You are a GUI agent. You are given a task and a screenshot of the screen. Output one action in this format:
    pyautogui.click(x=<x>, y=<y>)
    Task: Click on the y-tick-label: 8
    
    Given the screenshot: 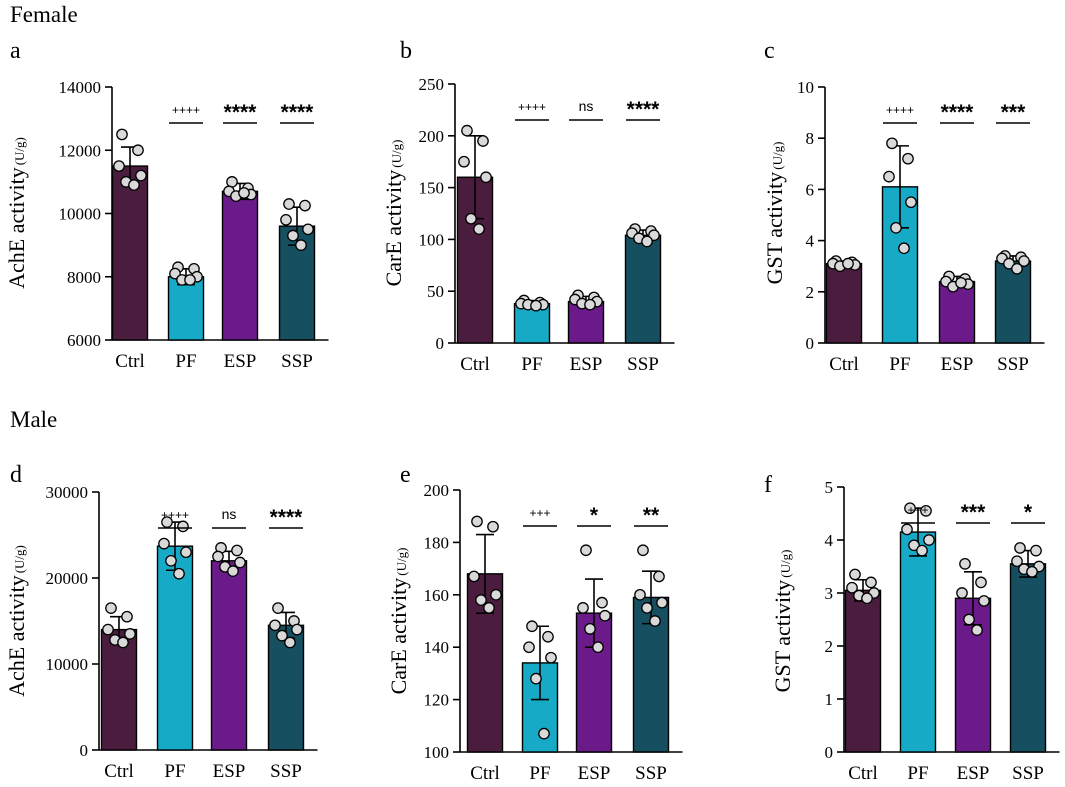 What is the action you would take?
    pyautogui.click(x=810, y=138)
    